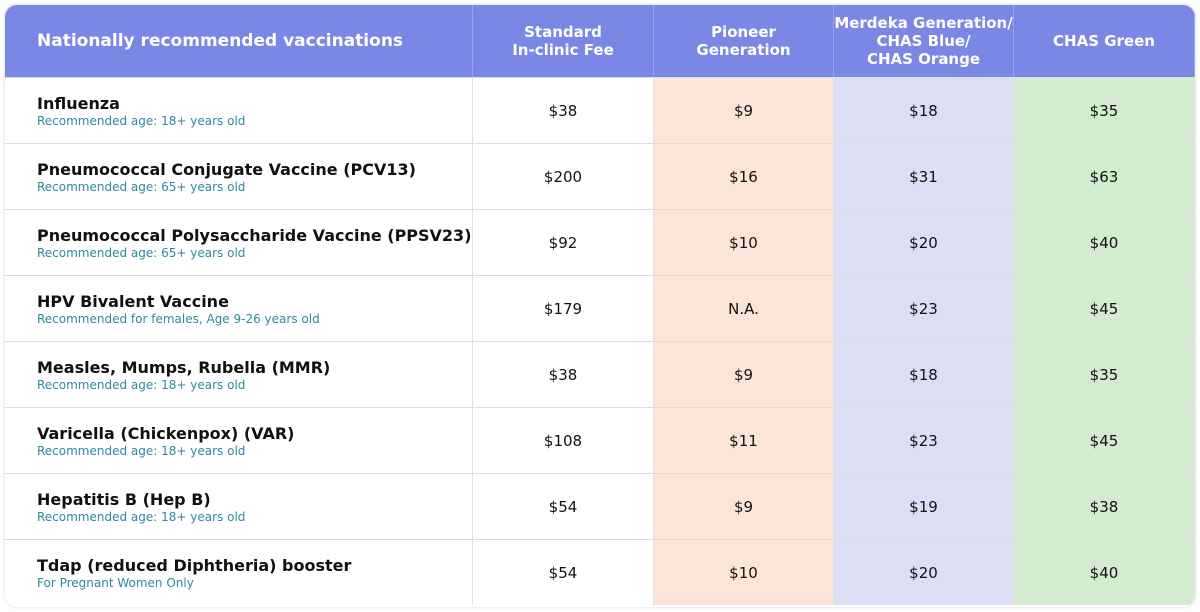 Image resolution: width=1200 pixels, height=612 pixels. What do you see at coordinates (563, 242) in the screenshot?
I see `fee-cell: $92` at bounding box center [563, 242].